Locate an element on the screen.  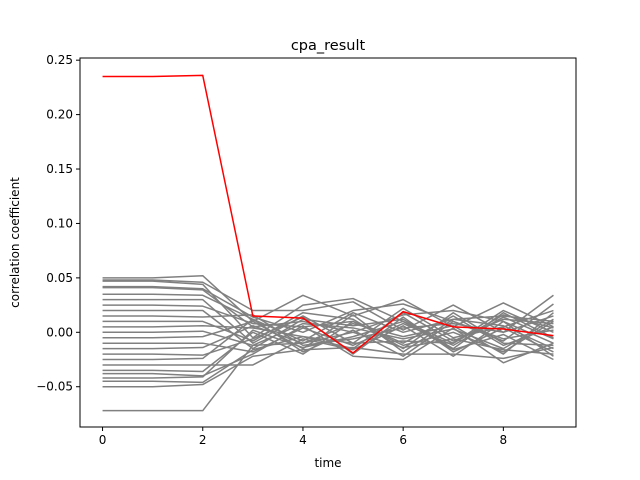
x-tick-label: 8 is located at coordinates (504, 440).